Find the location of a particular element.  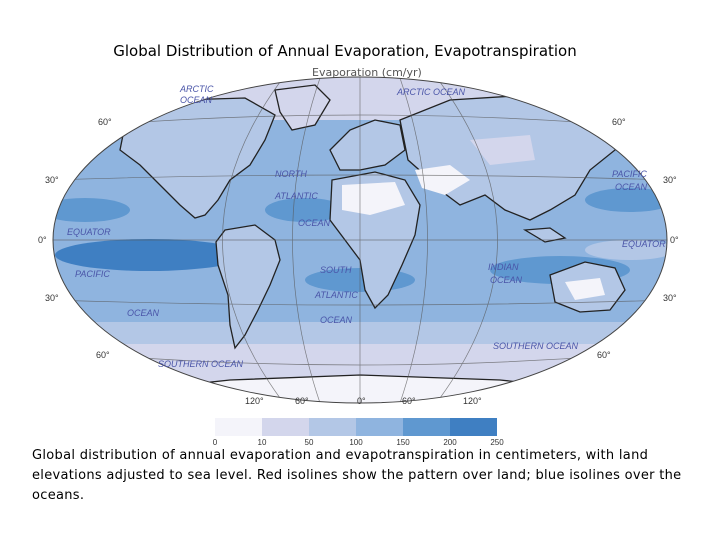

lon-label-120e: 120° is located at coordinates (472, 401).